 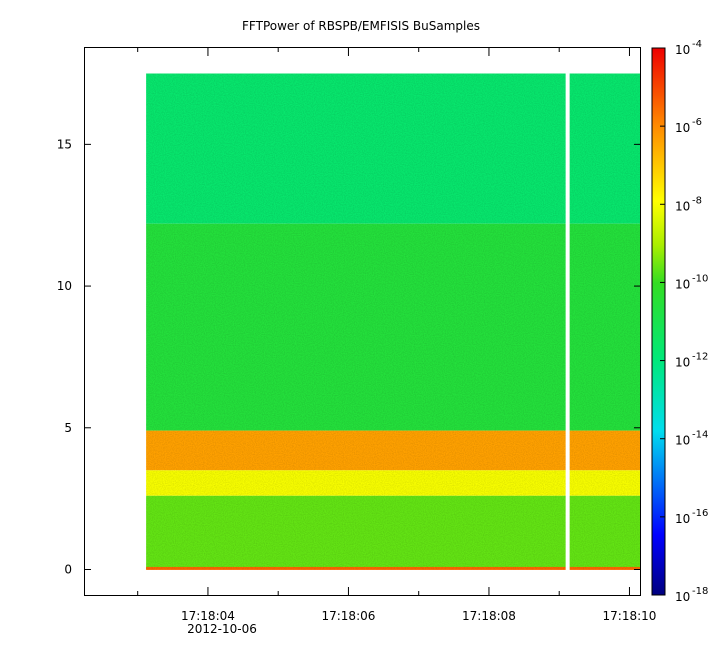 I want to click on data-gap, so click(x=567, y=322).